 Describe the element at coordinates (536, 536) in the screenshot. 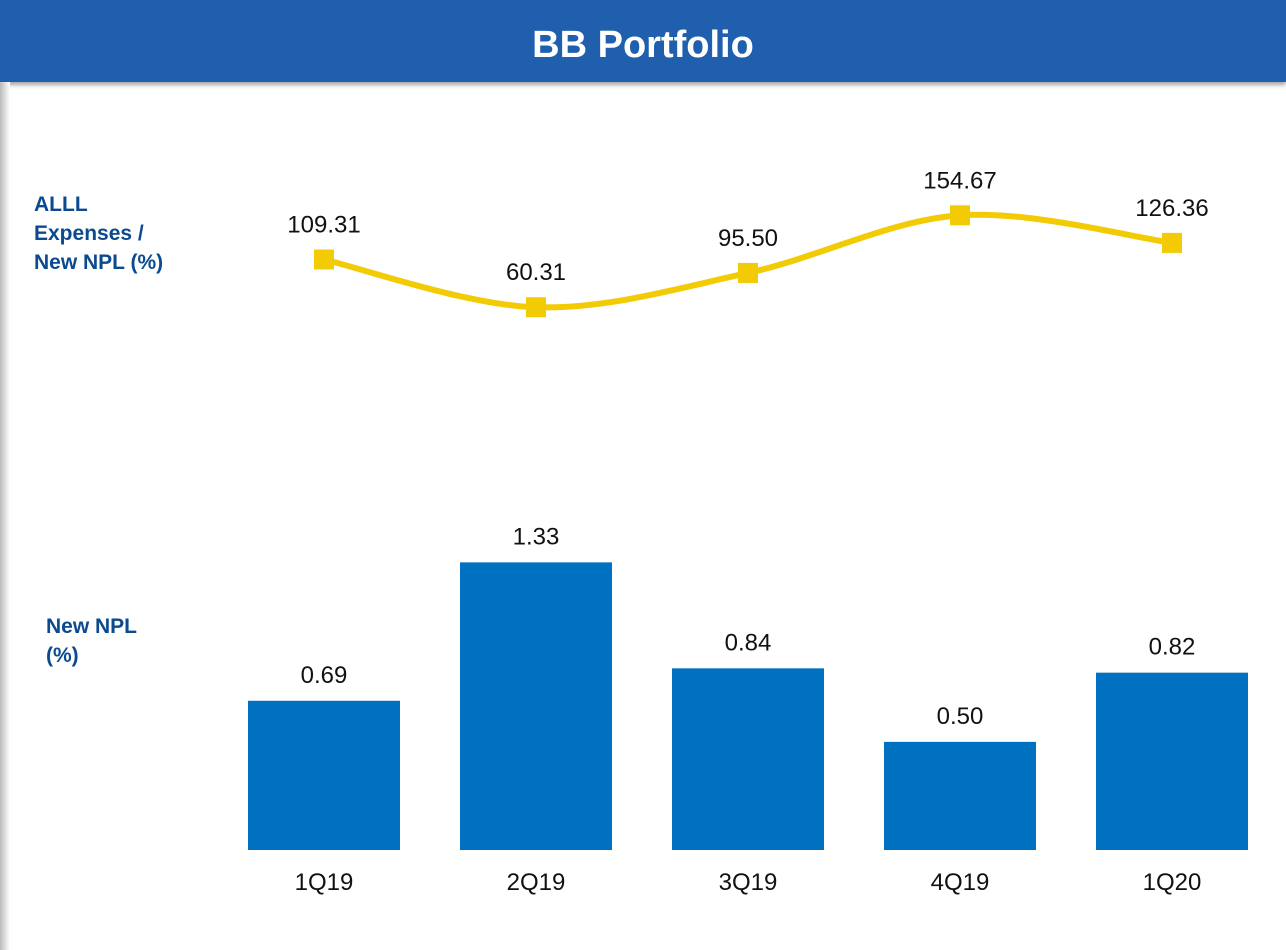

I see `value-label: 1.33` at that location.